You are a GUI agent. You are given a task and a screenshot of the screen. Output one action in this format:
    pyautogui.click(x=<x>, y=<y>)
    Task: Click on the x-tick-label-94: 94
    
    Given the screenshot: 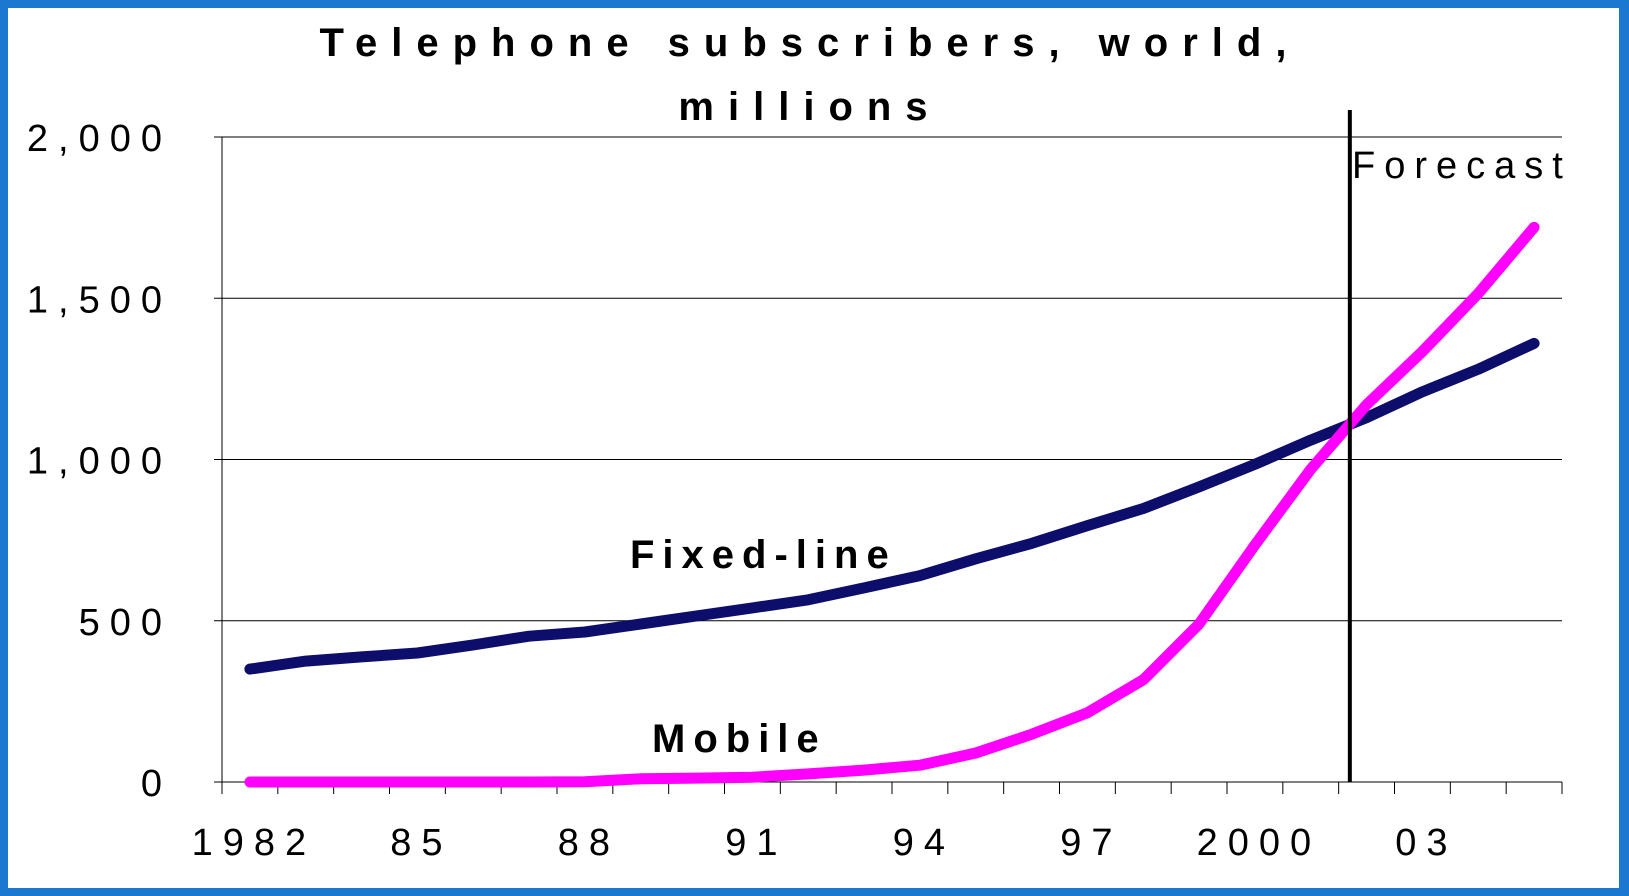 What is the action you would take?
    pyautogui.click(x=924, y=843)
    